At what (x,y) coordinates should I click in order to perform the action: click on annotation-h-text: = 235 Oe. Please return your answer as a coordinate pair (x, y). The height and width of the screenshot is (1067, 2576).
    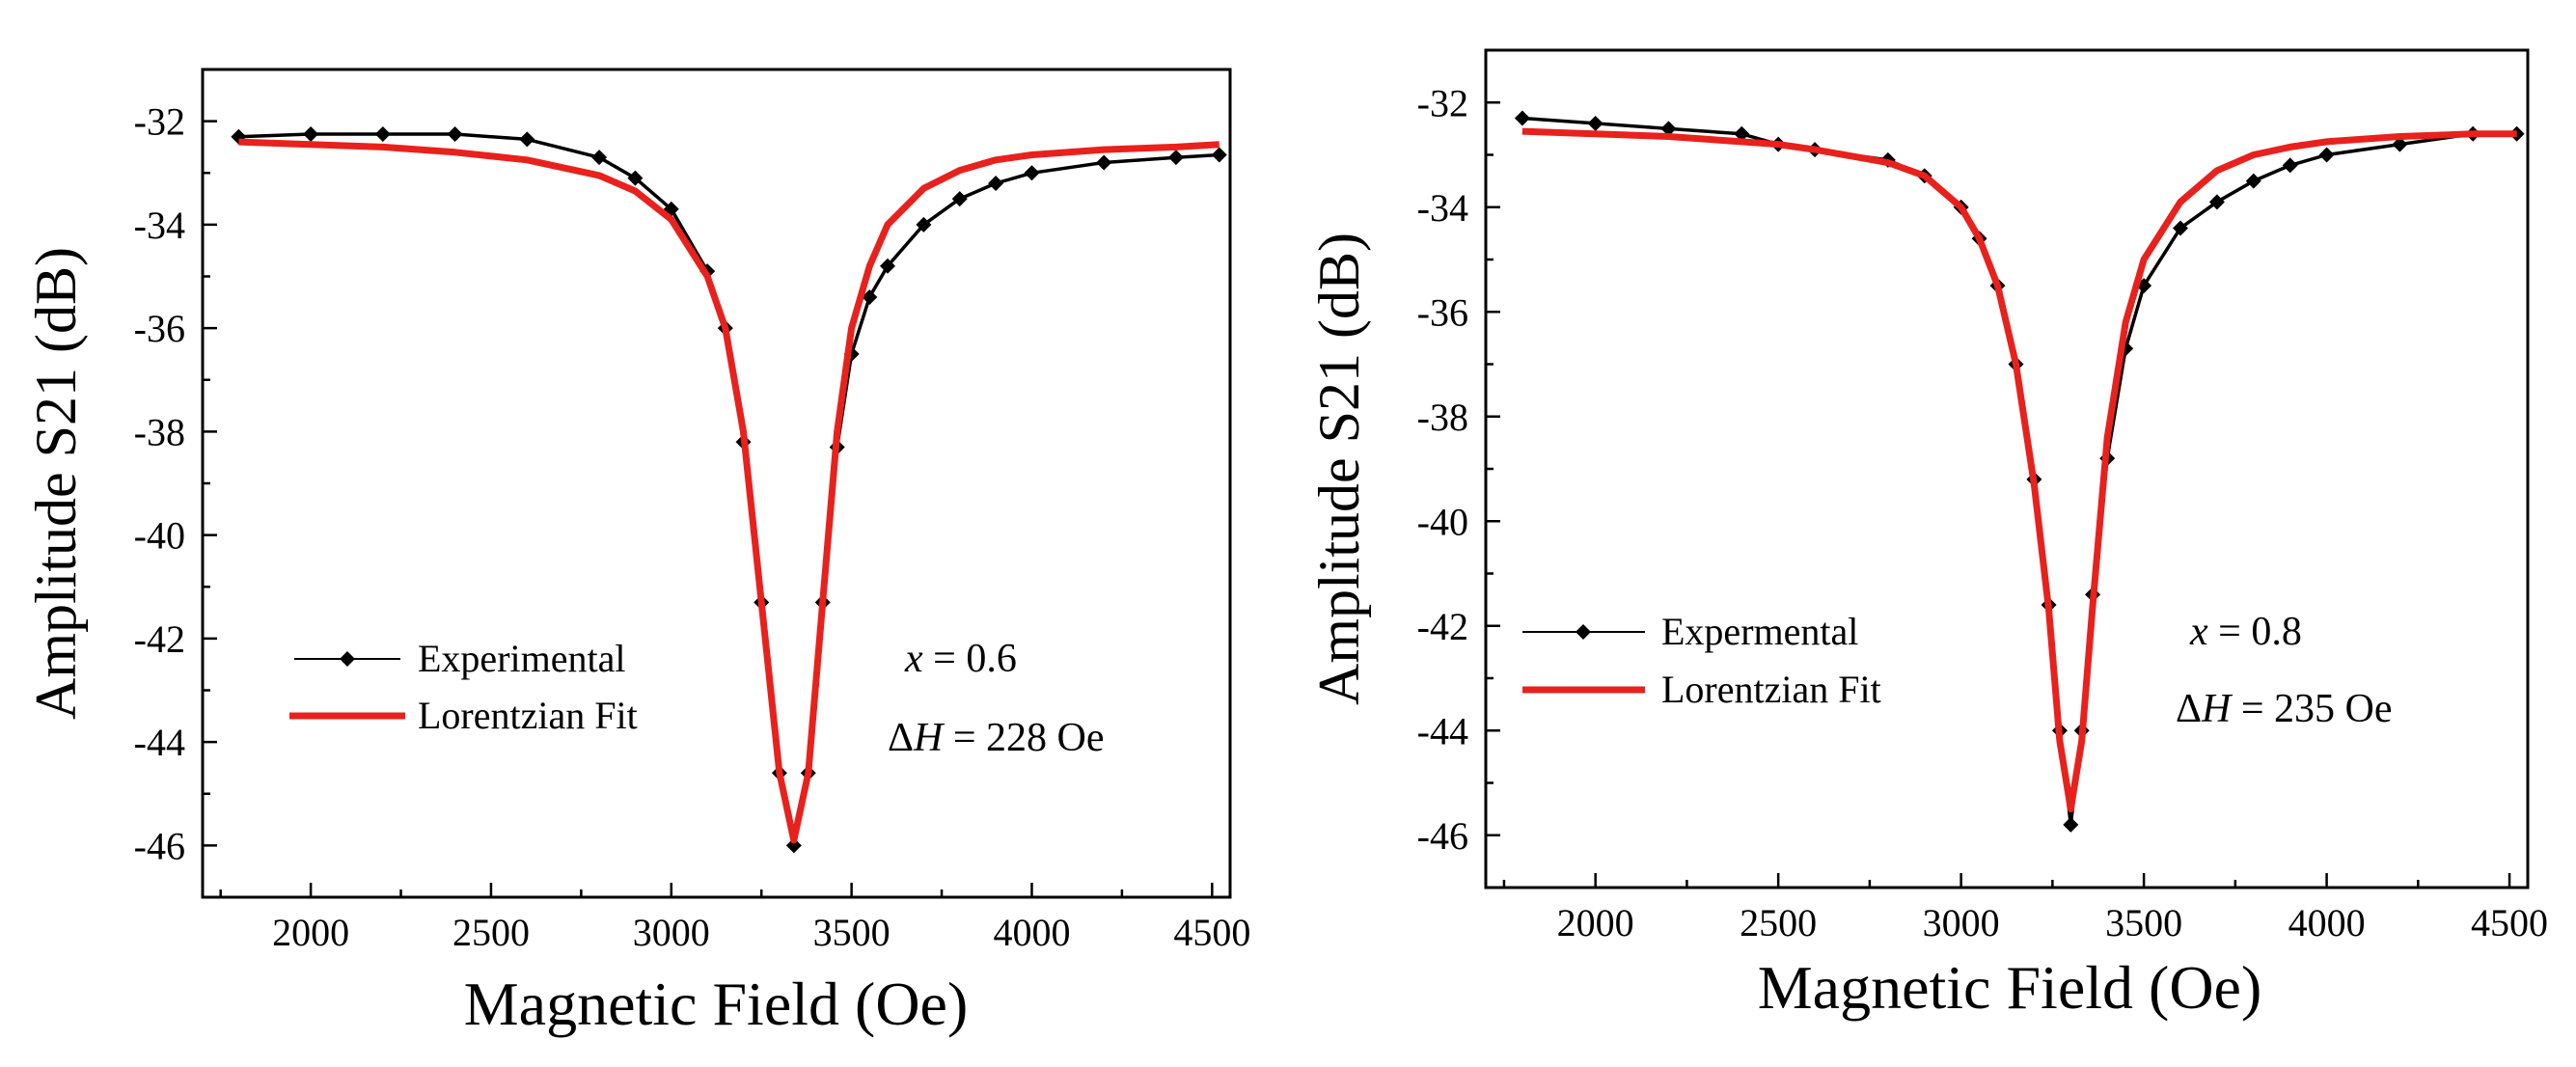
    Looking at the image, I should click on (2312, 709).